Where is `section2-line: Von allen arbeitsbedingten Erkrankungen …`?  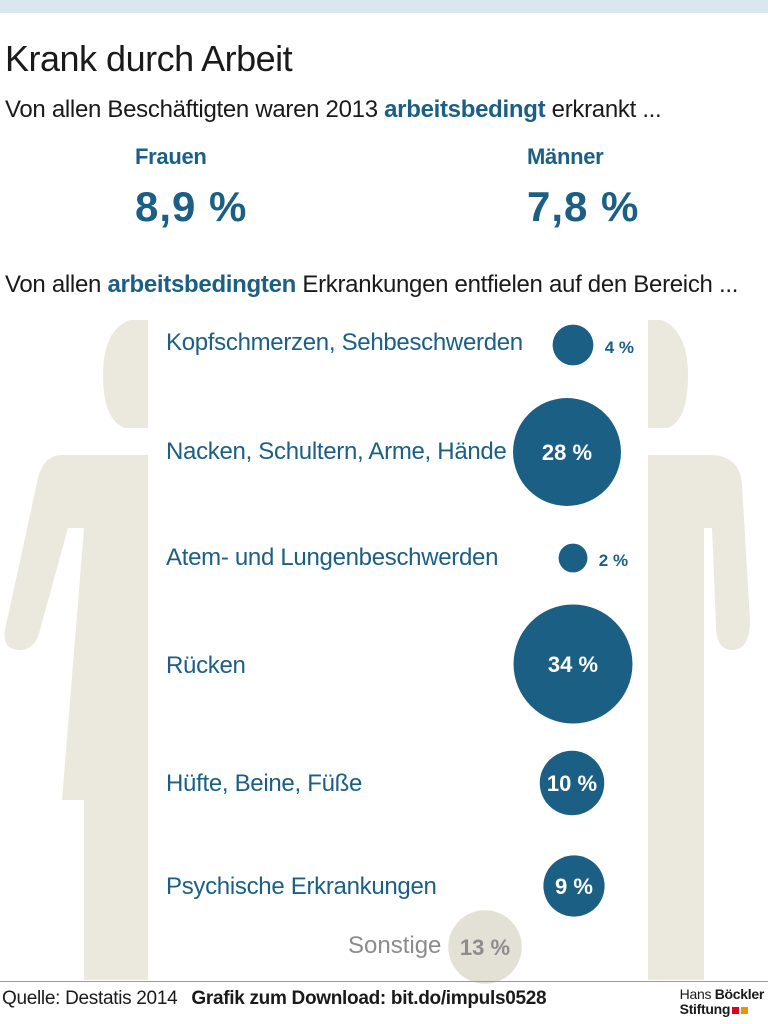 section2-line: Von allen arbeitsbedingten Erkrankungen … is located at coordinates (371, 285).